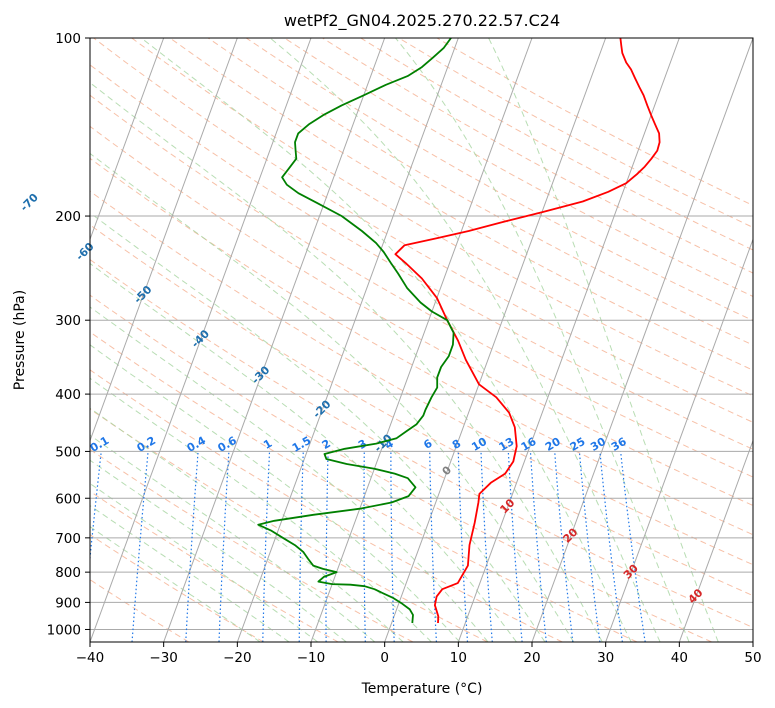 This screenshot has width=775, height=708. Describe the element at coordinates (90, 658) in the screenshot. I see `x-tick-label: −40` at that location.